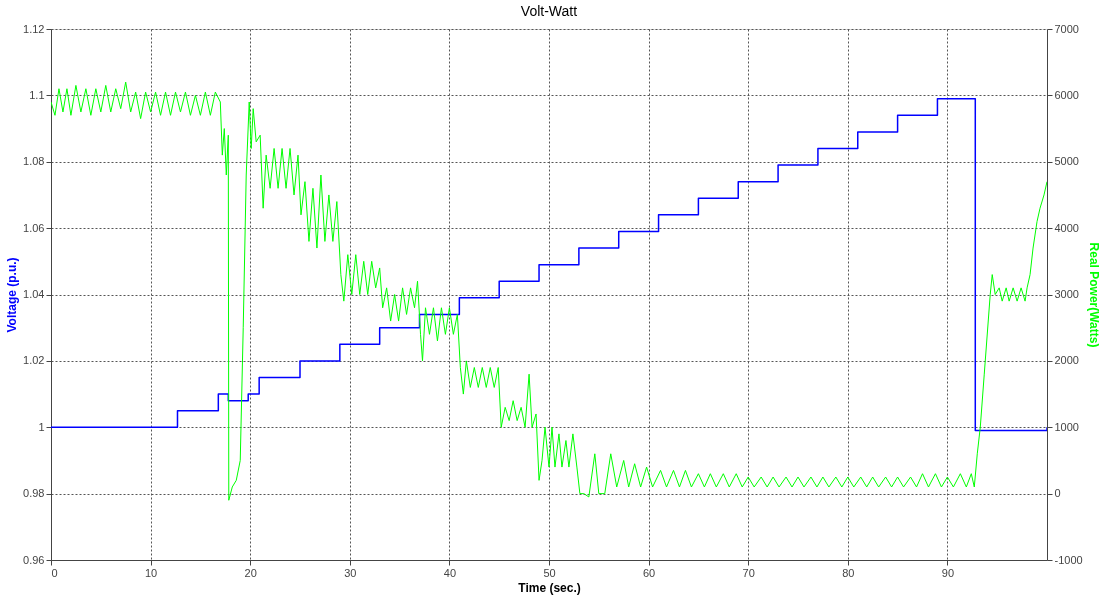  Describe the element at coordinates (41, 426) in the screenshot. I see `y-tick-label: 1` at that location.